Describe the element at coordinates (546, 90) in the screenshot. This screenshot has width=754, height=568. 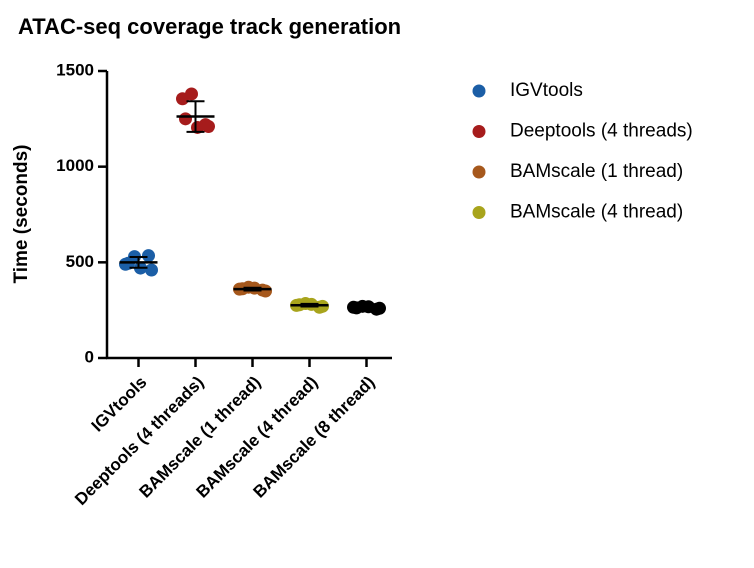
I see `legend-label: IGVtools` at that location.